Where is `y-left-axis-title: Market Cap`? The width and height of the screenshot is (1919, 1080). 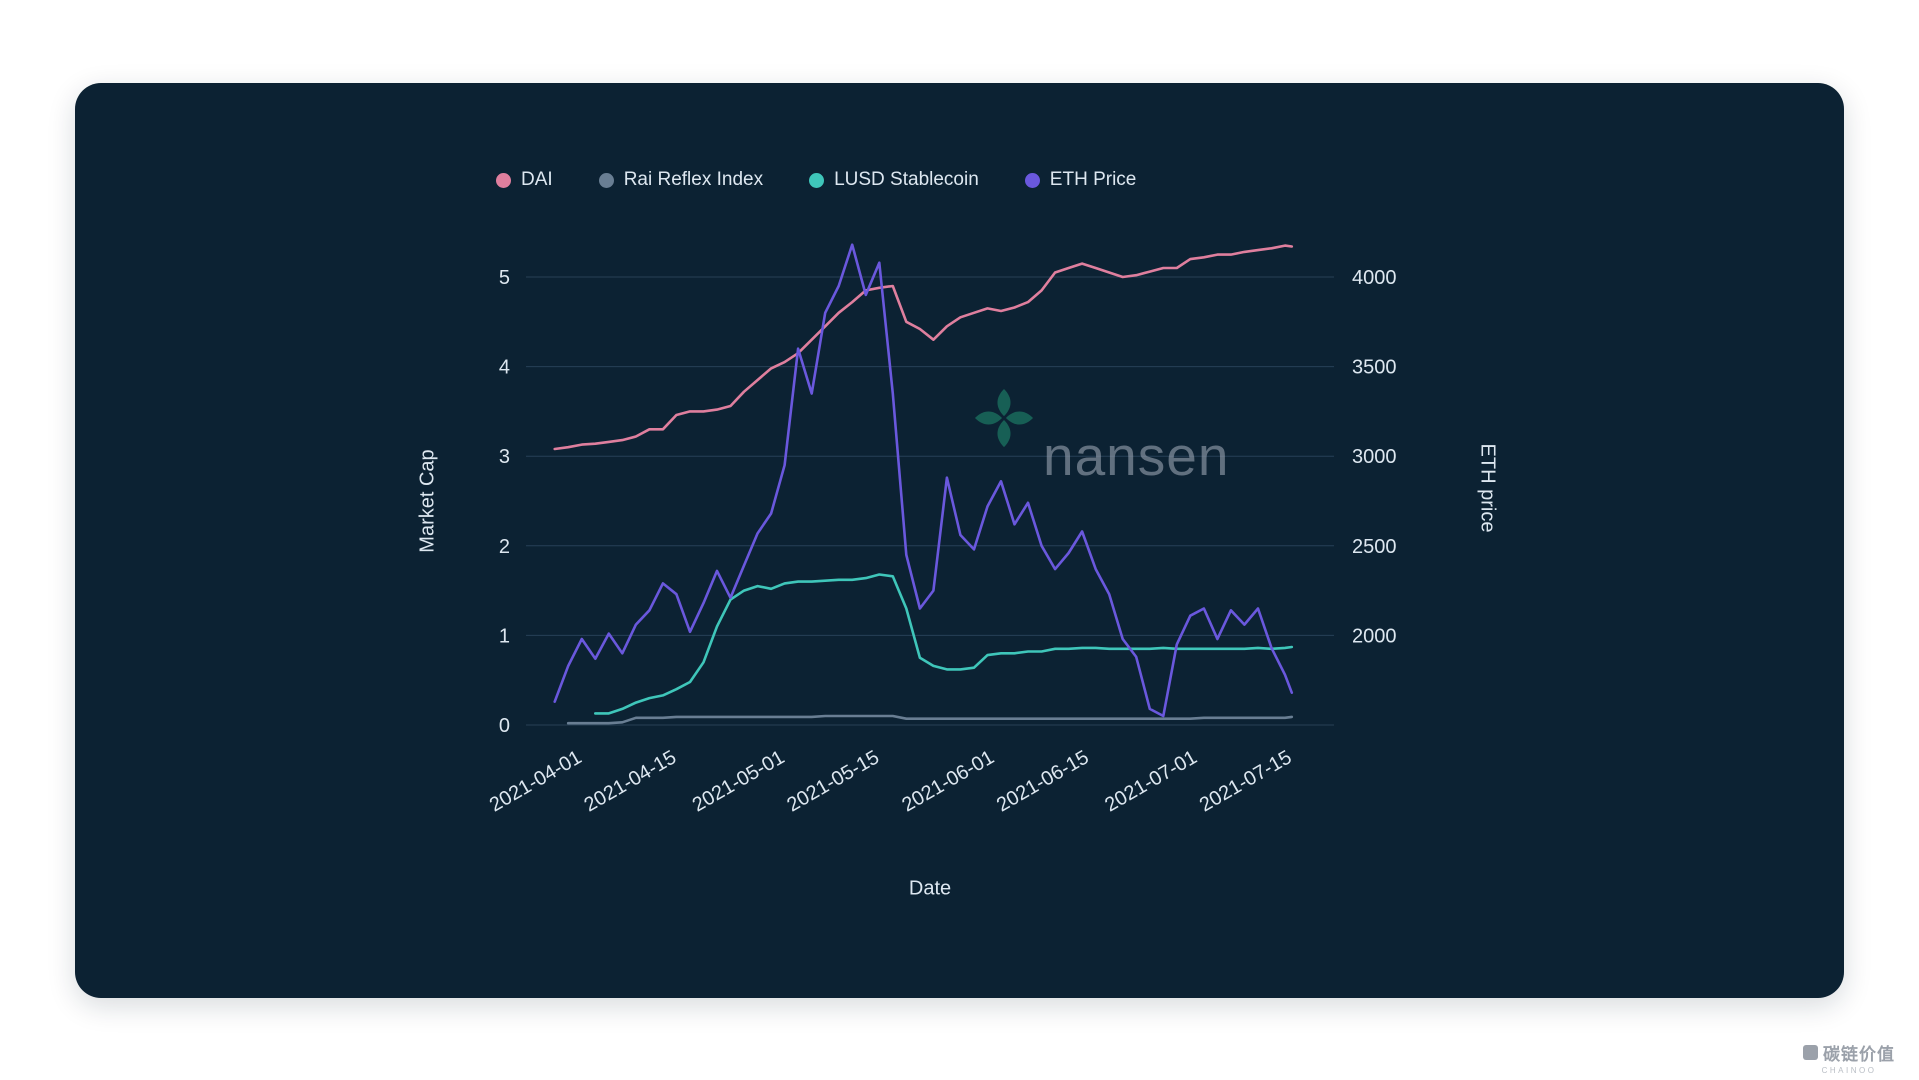 y-left-axis-title: Market Cap is located at coordinates (427, 501).